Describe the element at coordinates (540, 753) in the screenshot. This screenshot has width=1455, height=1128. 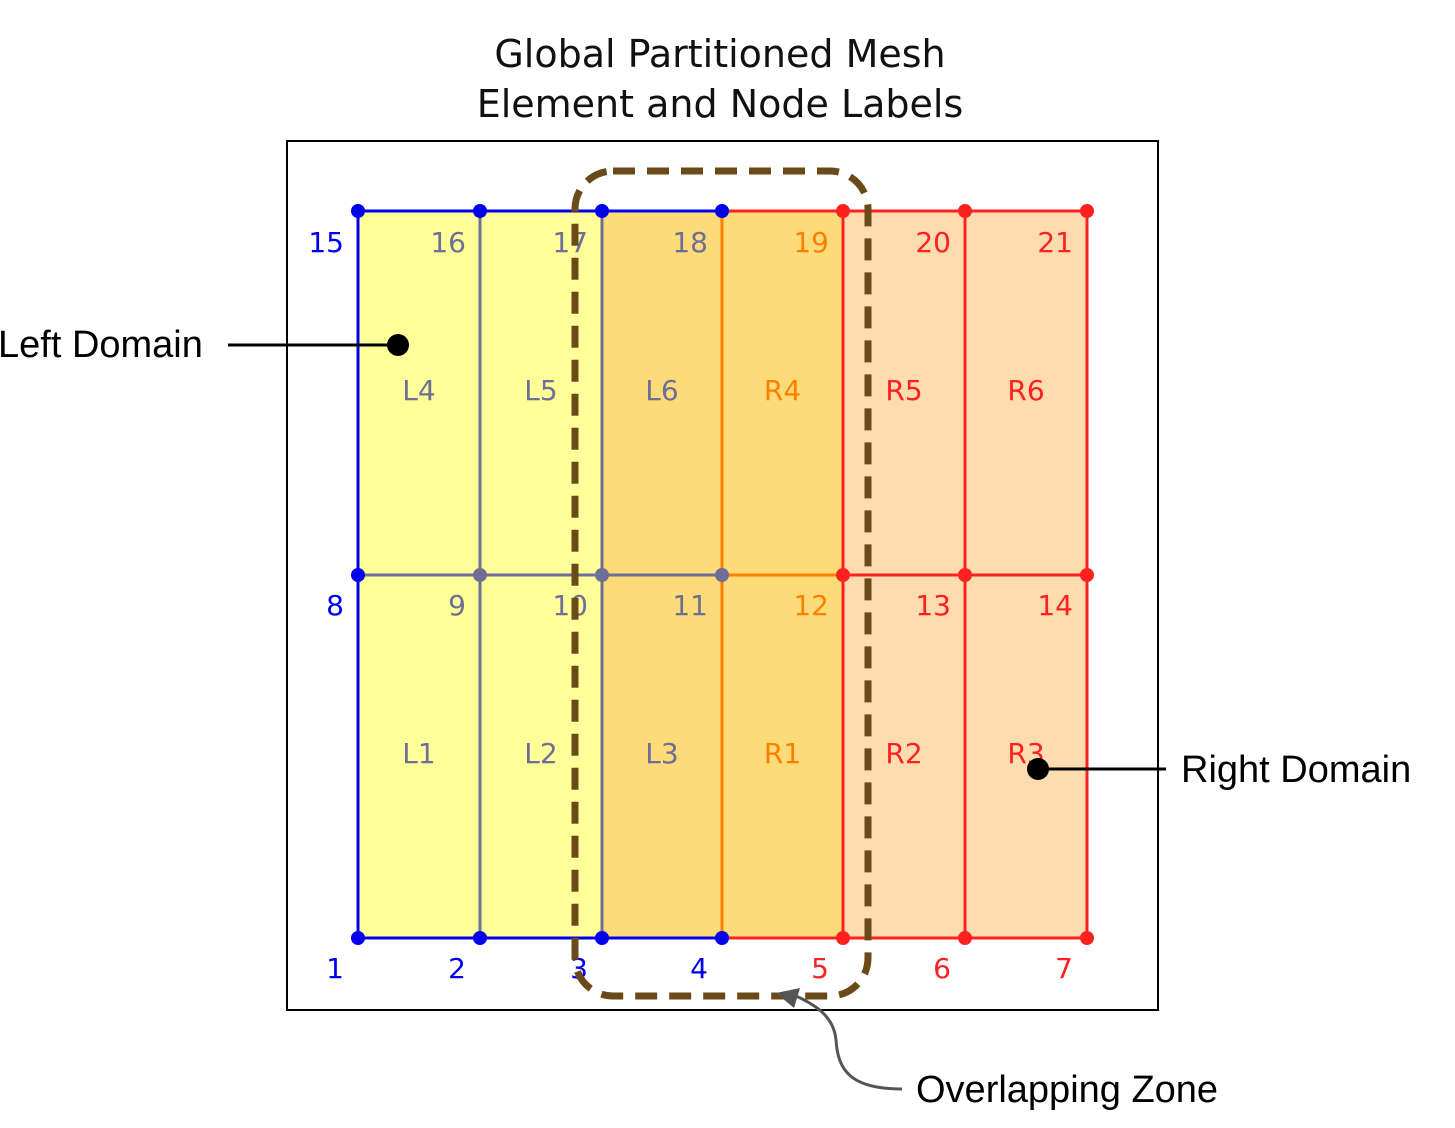
I see `element-label: L2` at that location.